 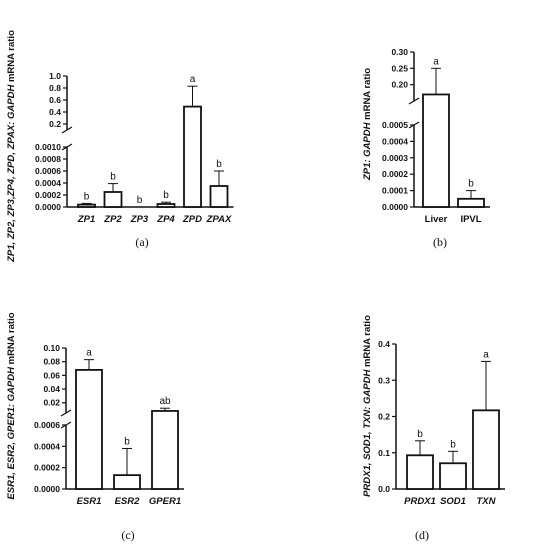 What do you see at coordinates (11, 433) in the screenshot?
I see `y-axis-label-part: ESR1, ESR2, GPER1: GAPDH` at bounding box center [11, 433].